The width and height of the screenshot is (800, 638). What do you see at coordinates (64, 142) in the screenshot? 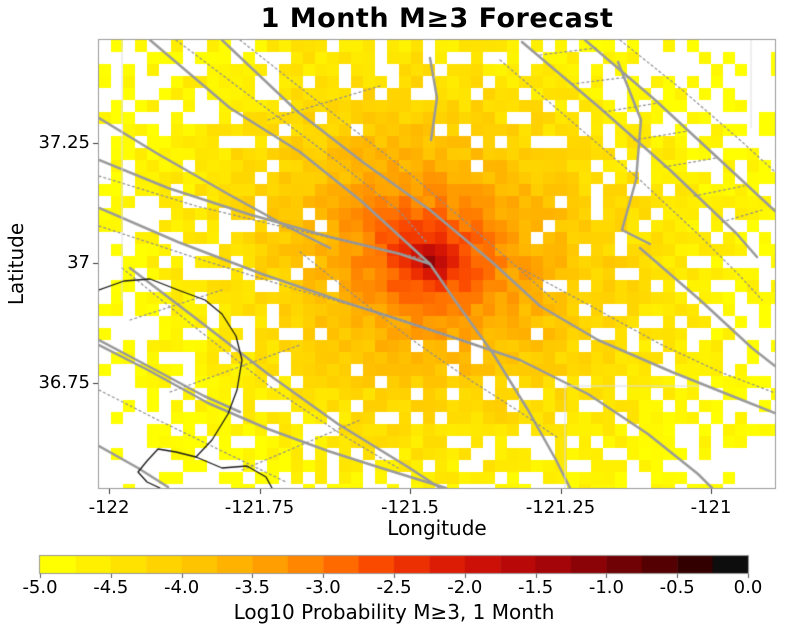
I see `y-tick-label: 37.25` at bounding box center [64, 142].